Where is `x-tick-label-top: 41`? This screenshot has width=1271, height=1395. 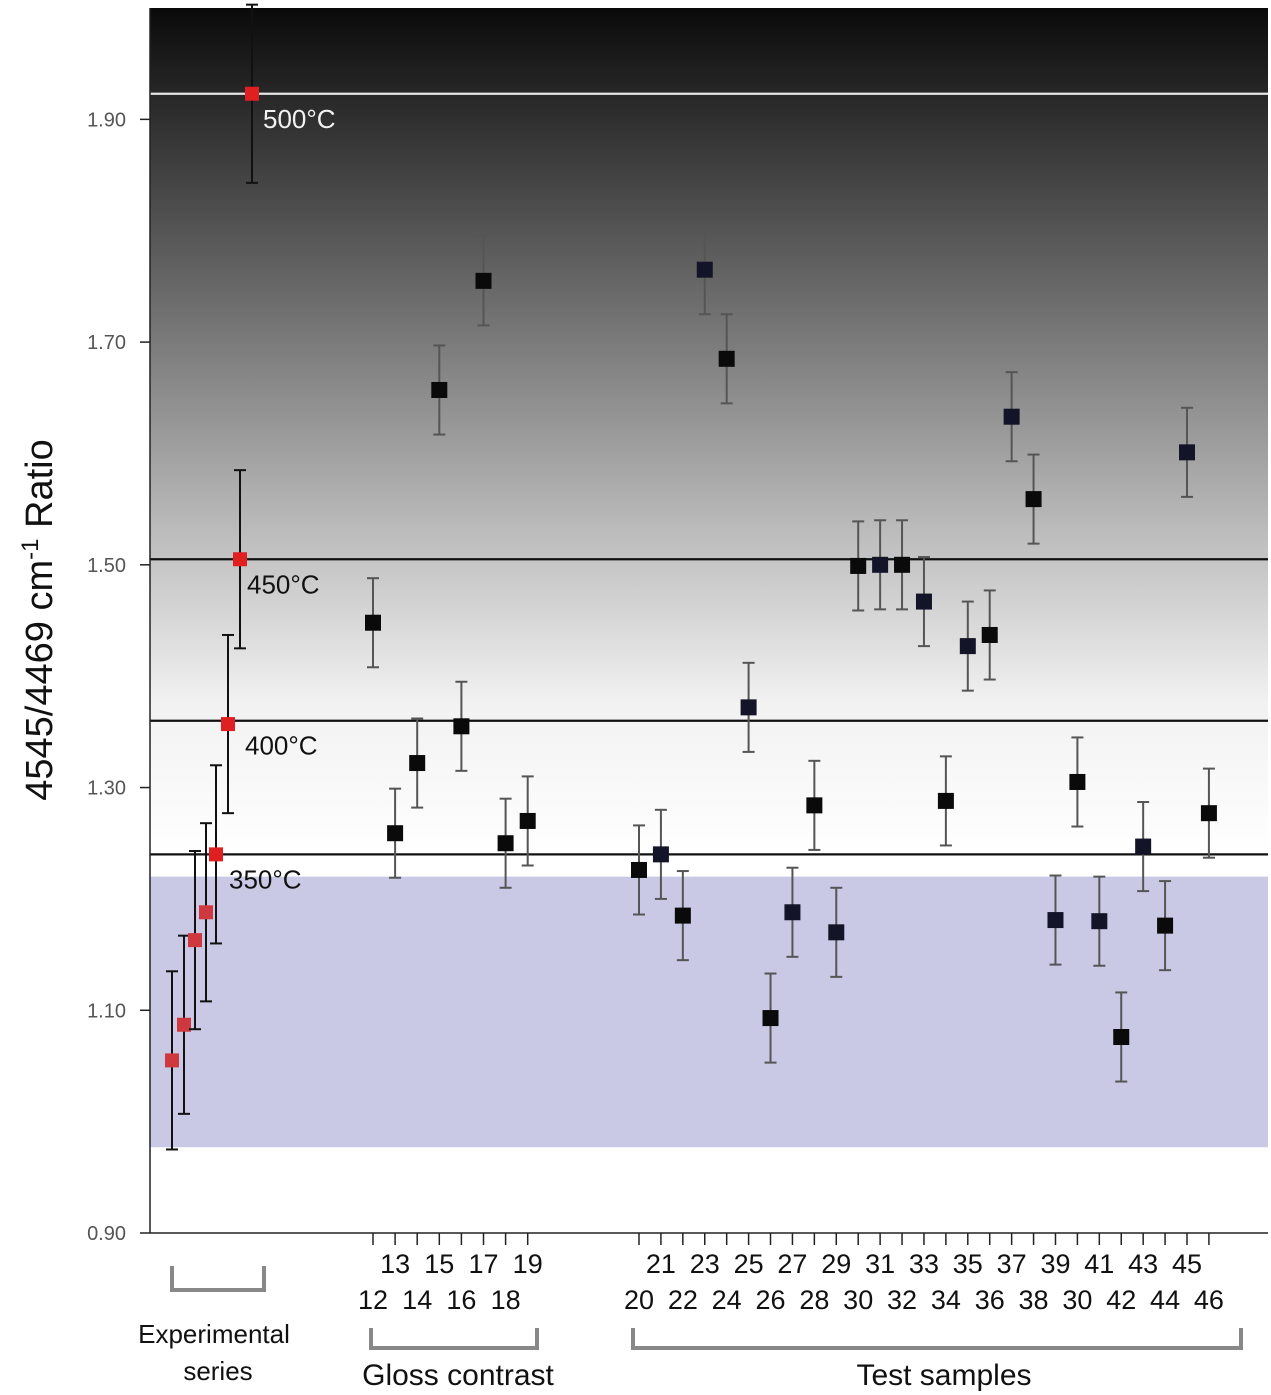
x-tick-label-top: 41 is located at coordinates (1099, 1264).